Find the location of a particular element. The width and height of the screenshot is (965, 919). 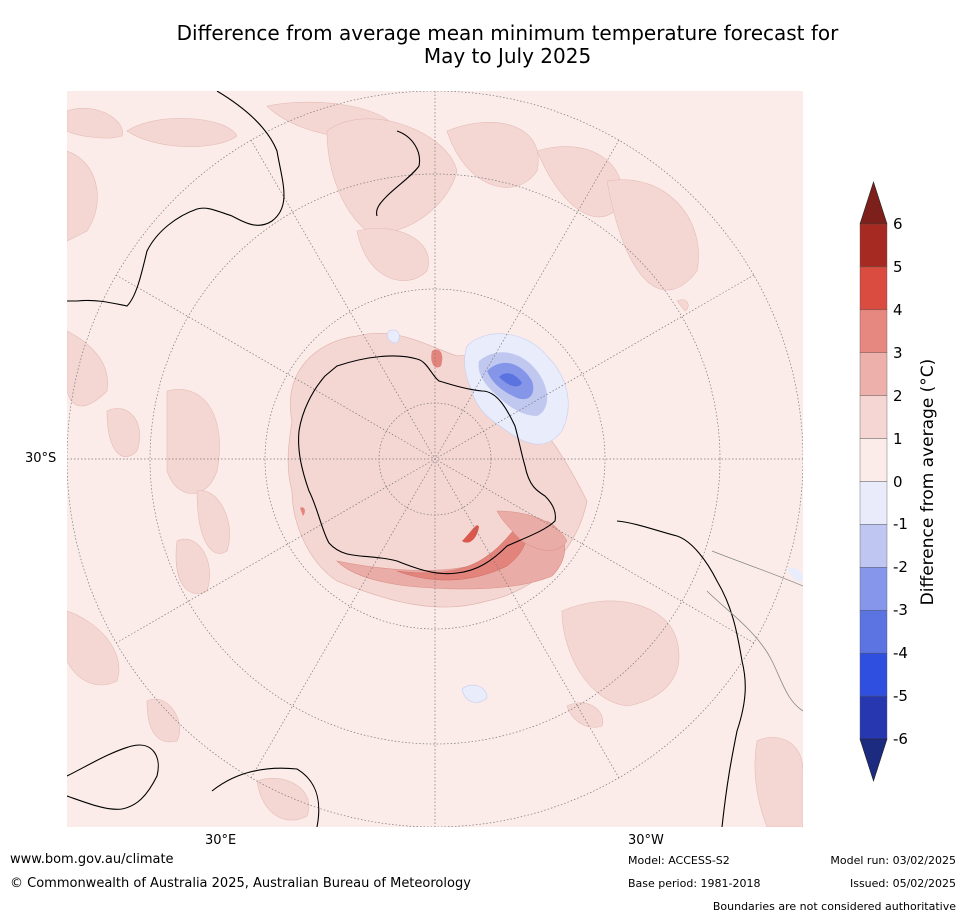

colorbar-tick-label: -3 is located at coordinates (900, 610).